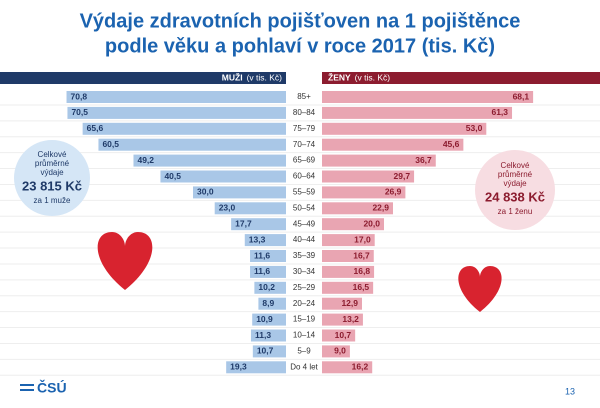 The image size is (600, 408). I want to click on legend-name: MUŽI, so click(232, 77).